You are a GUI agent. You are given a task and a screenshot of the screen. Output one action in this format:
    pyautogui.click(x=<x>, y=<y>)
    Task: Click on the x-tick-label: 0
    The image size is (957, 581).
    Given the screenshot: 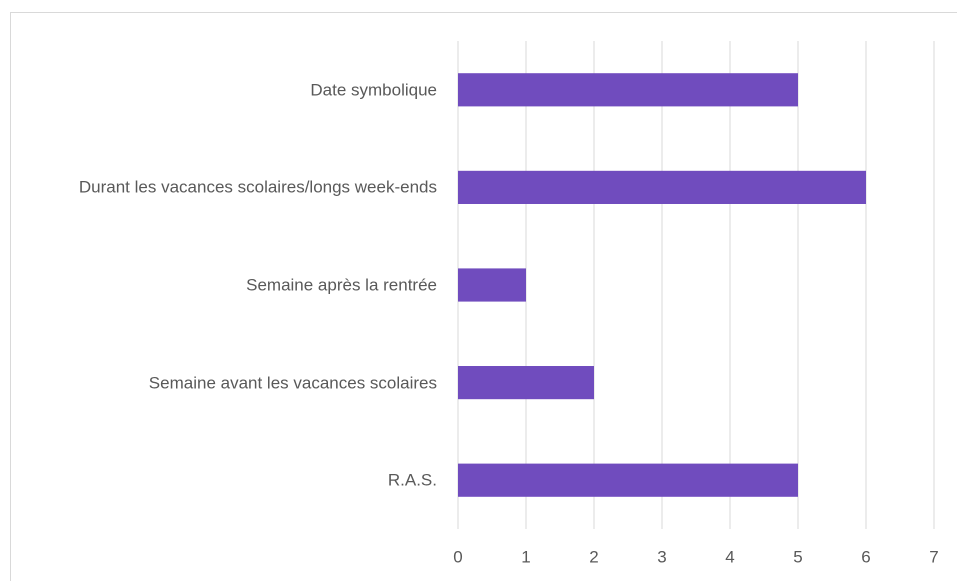 What is the action you would take?
    pyautogui.click(x=457, y=556)
    